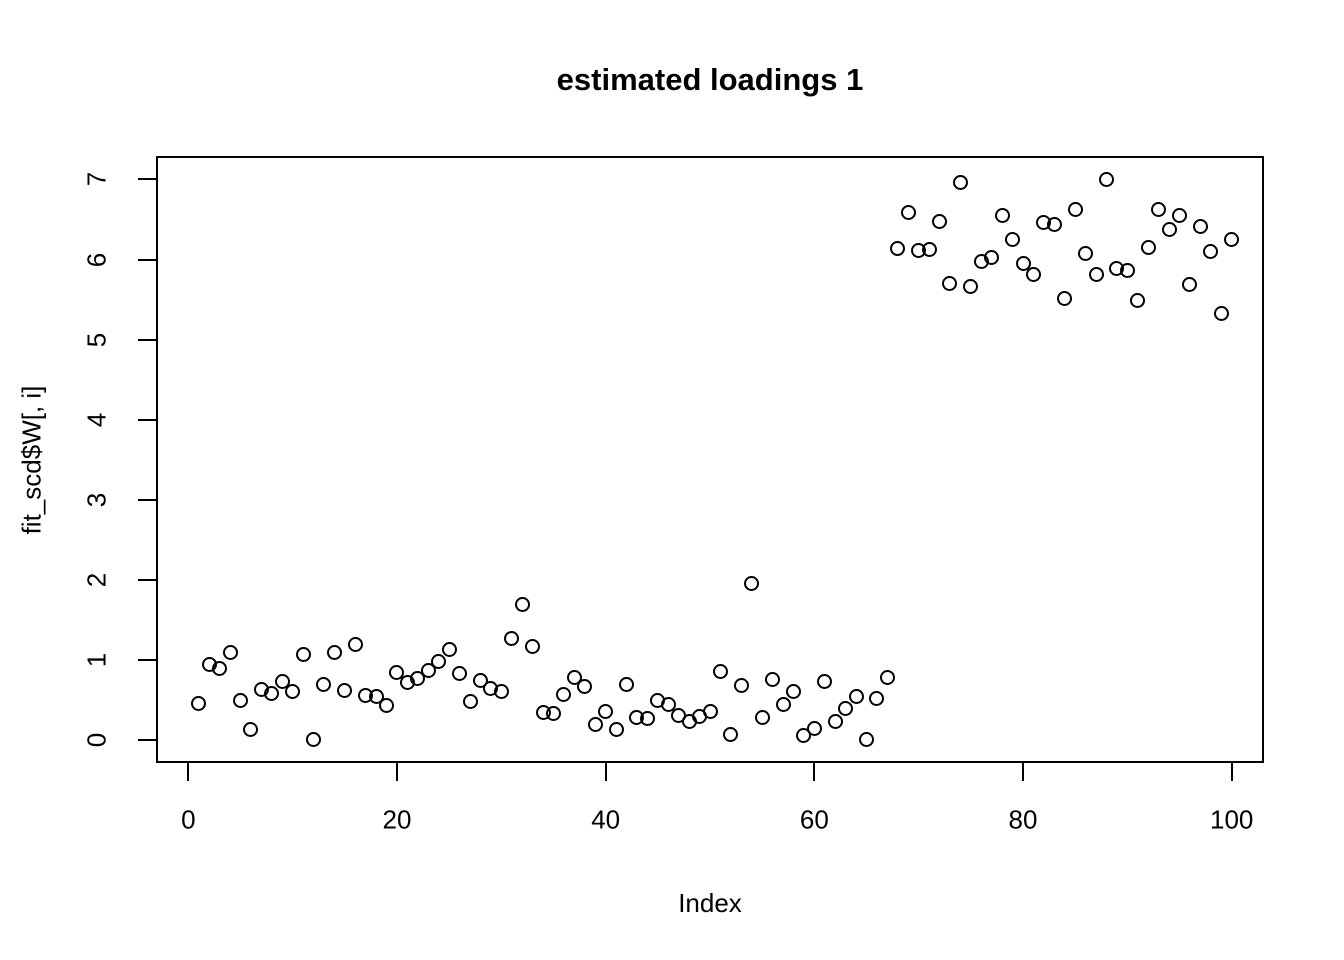 The width and height of the screenshot is (1344, 960). Describe the element at coordinates (96, 660) in the screenshot. I see `y-axis-tick-label: 1` at that location.